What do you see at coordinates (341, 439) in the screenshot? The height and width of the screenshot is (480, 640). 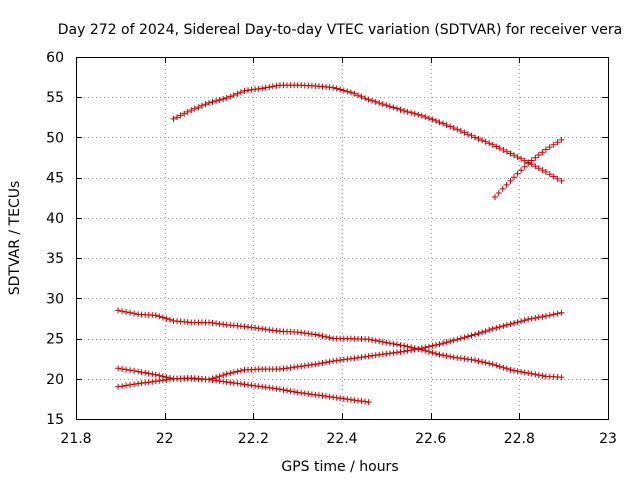 I see `x-tick-label: 22.4` at bounding box center [341, 439].